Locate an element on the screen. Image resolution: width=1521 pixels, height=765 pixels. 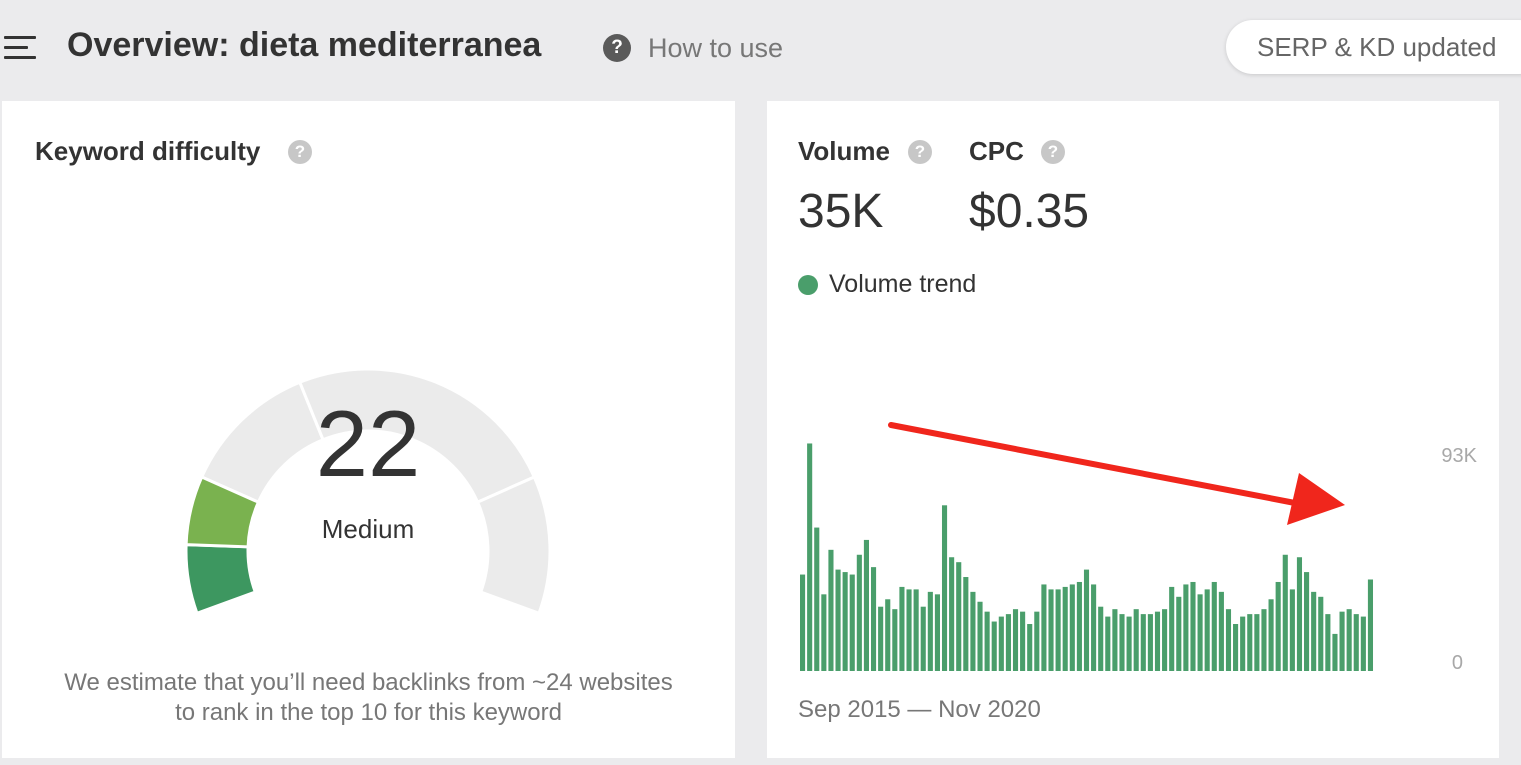
volume-trend-label: Volume trend is located at coordinates (903, 284).